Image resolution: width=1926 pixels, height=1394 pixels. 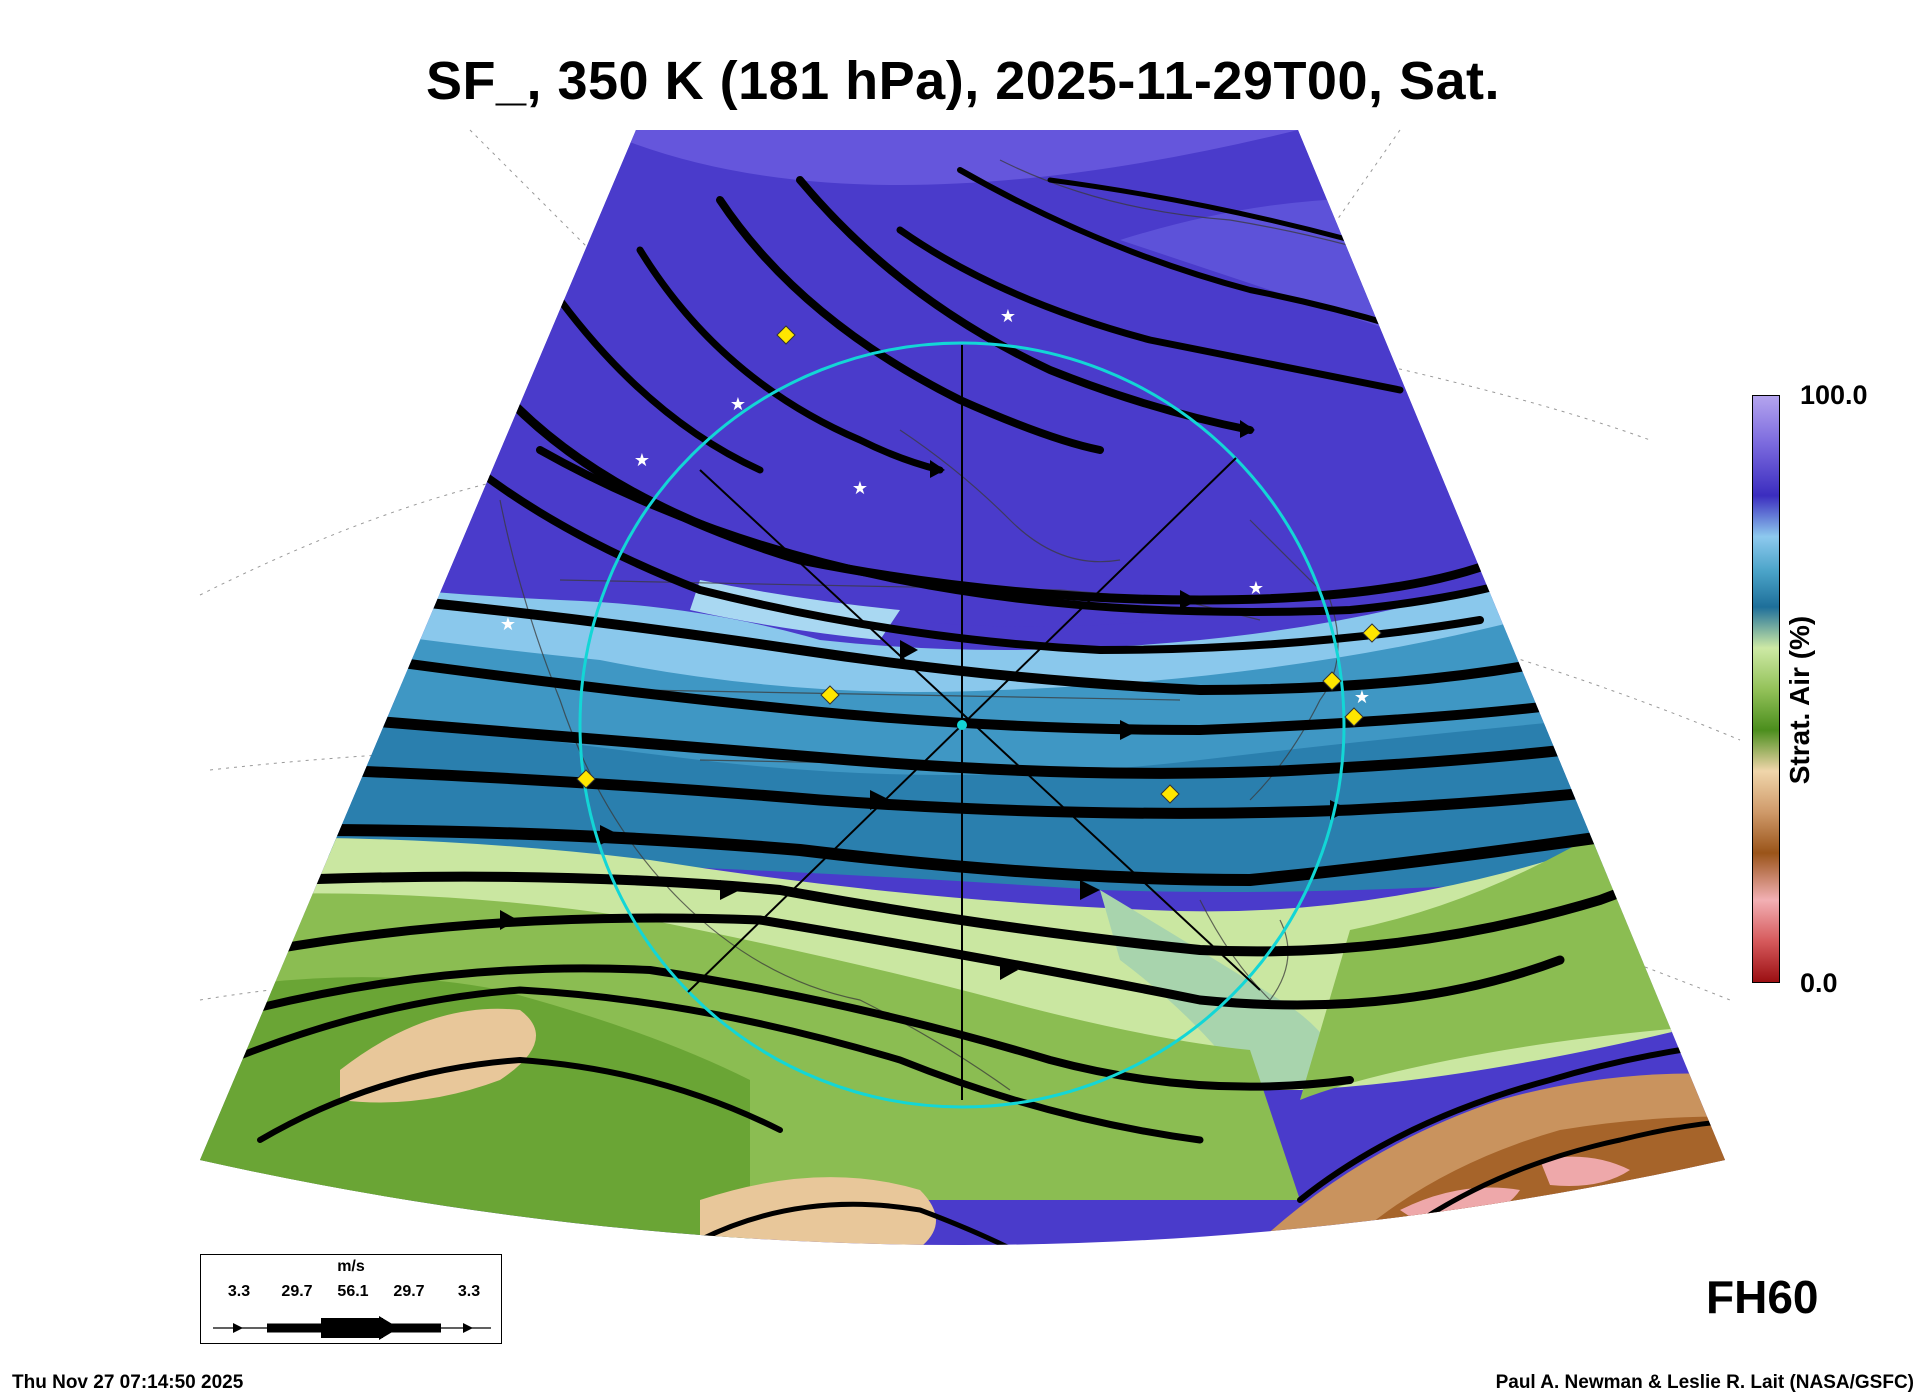 What do you see at coordinates (1799, 700) in the screenshot?
I see `colorbar-axis-label: Strat. Air (%)` at bounding box center [1799, 700].